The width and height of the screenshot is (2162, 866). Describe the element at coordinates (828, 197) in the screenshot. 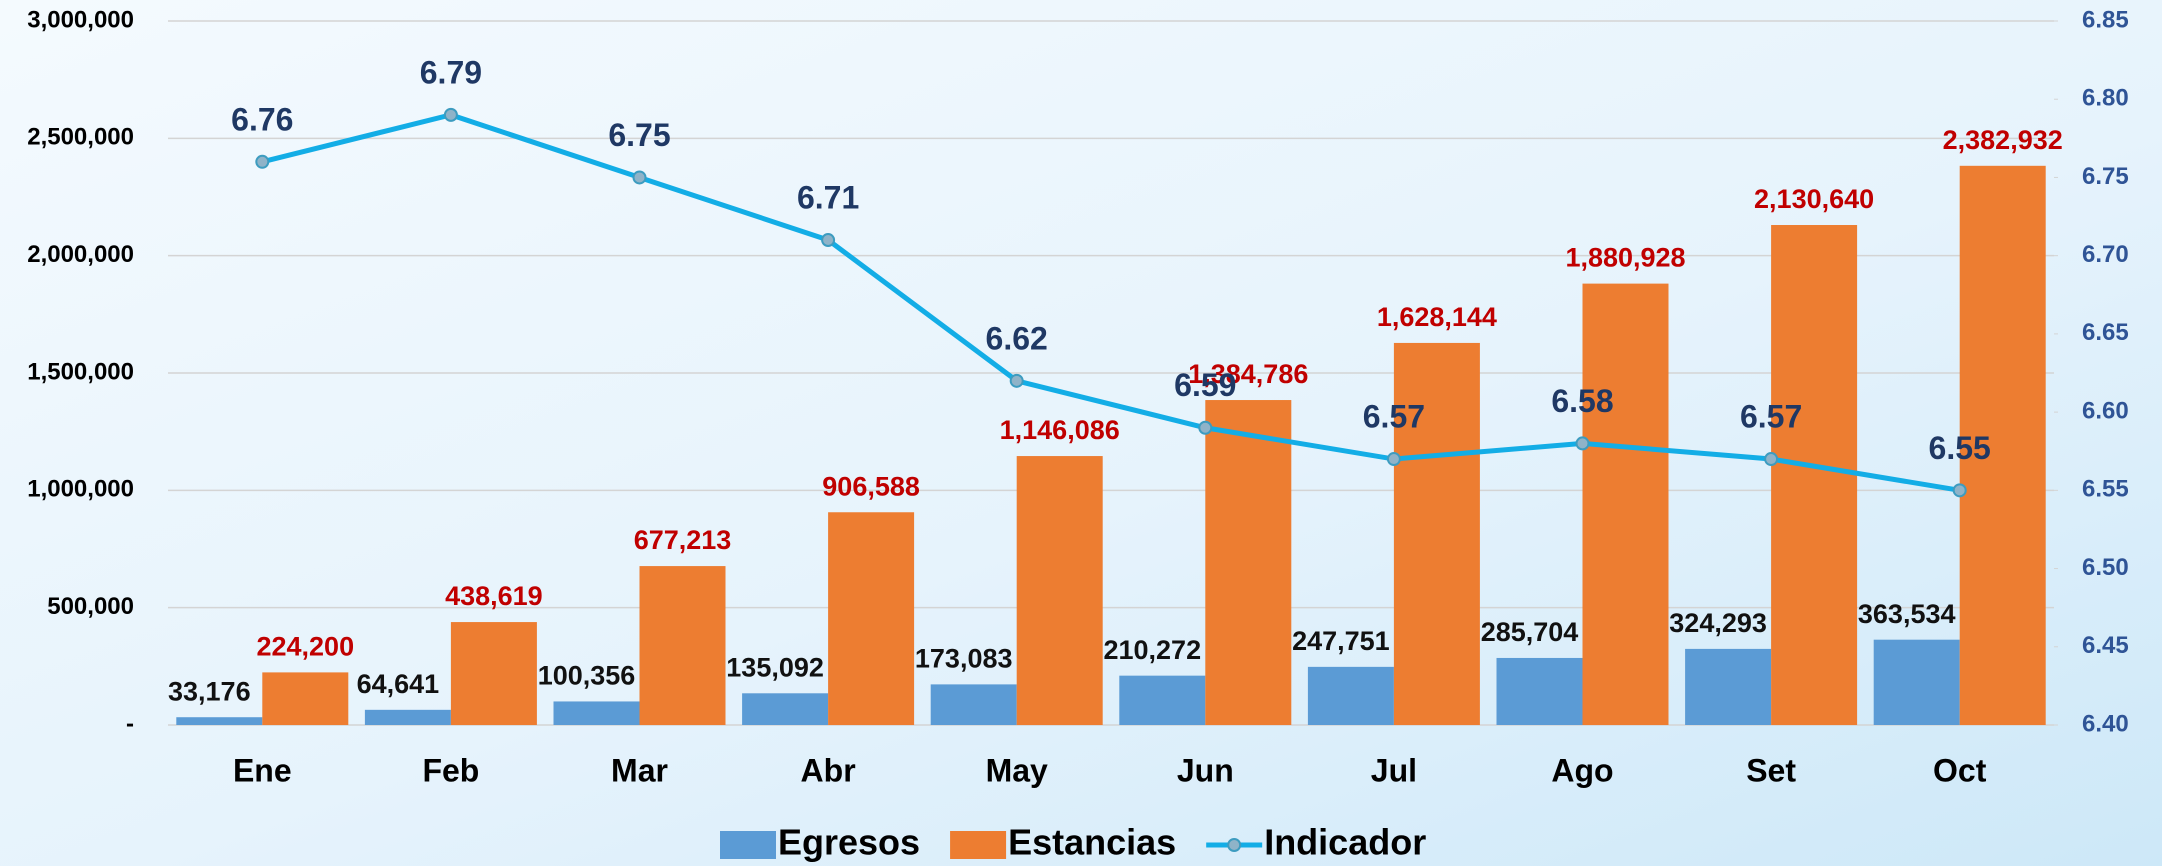

I see `value-label: 6.71` at that location.